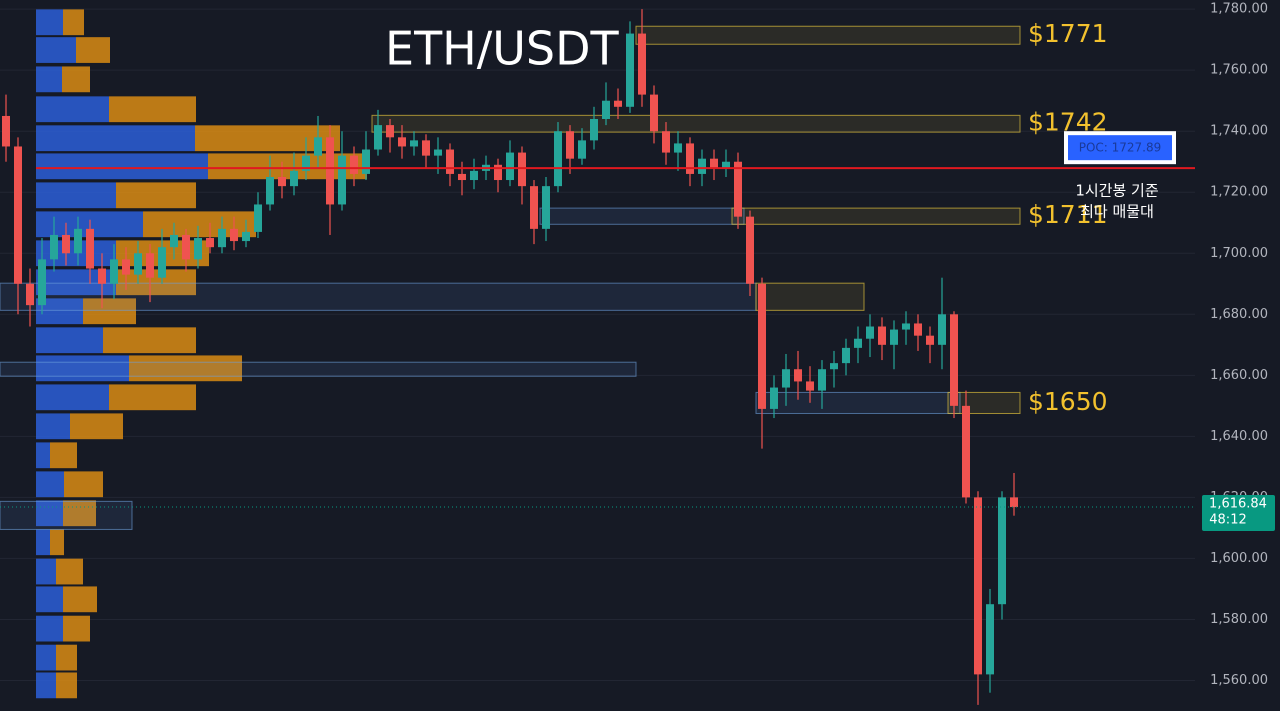 The width and height of the screenshot is (1280, 711). I want to click on poc-box, so click(1120, 148).